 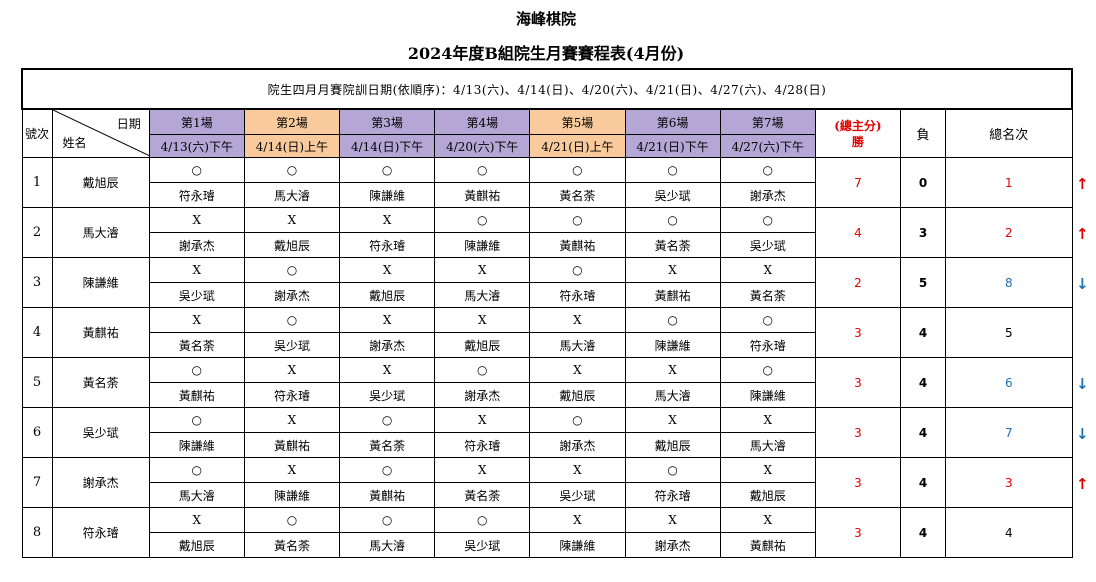 I want to click on player-number: 6, so click(x=37, y=432).